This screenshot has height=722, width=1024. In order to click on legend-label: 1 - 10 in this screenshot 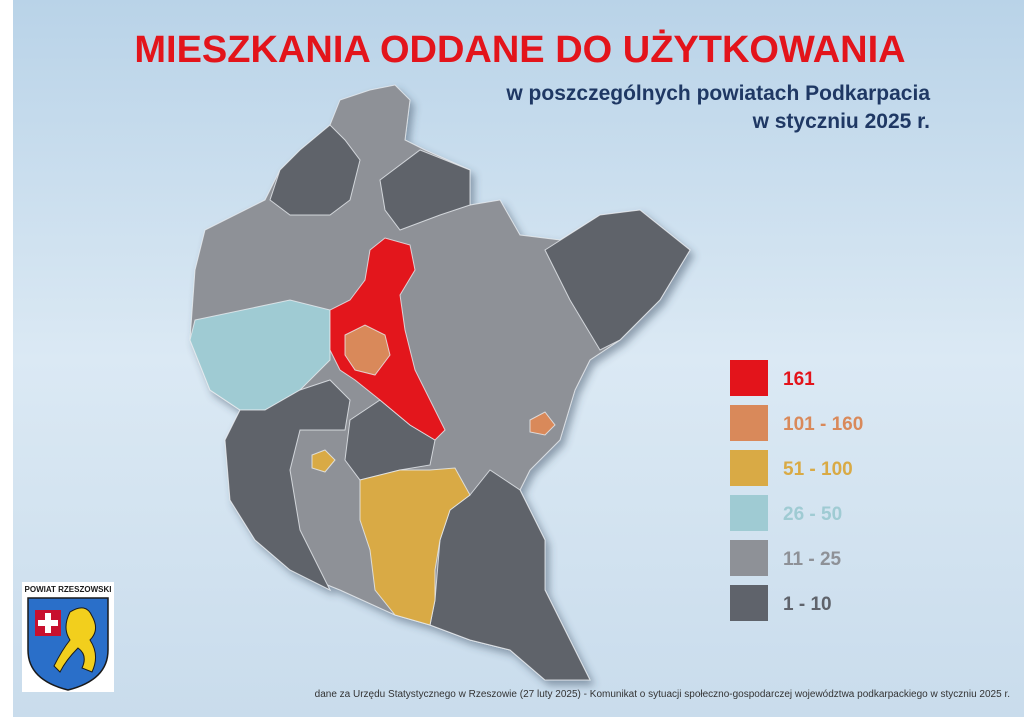, I will do `click(807, 604)`.